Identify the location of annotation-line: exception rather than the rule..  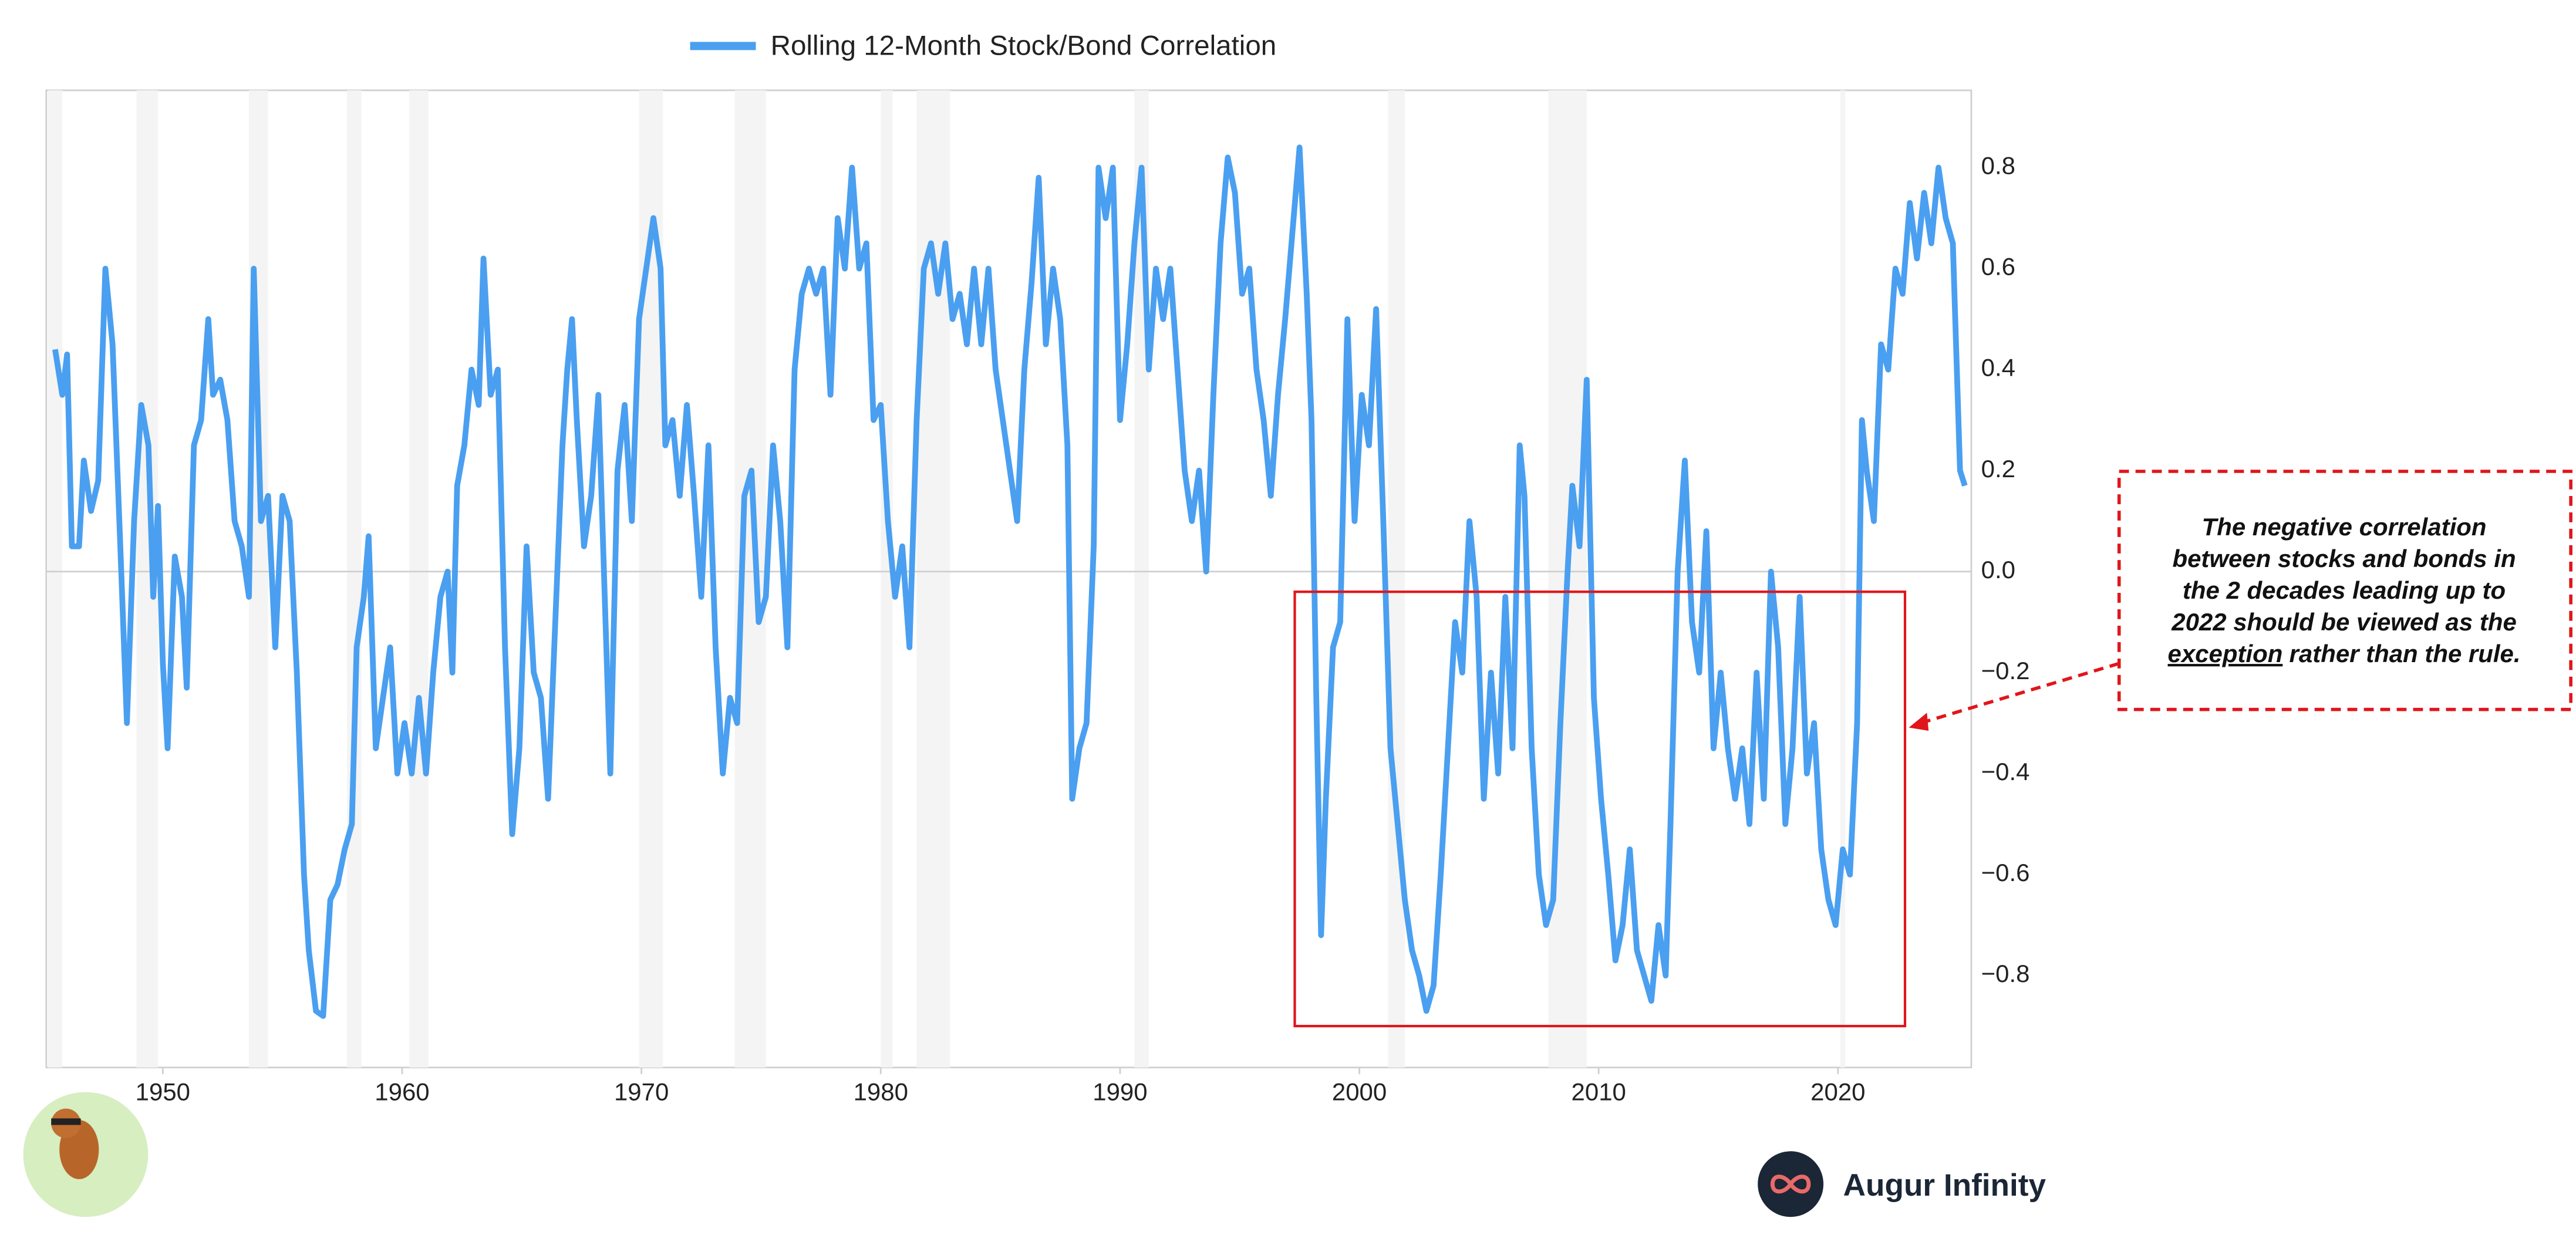
(2344, 653).